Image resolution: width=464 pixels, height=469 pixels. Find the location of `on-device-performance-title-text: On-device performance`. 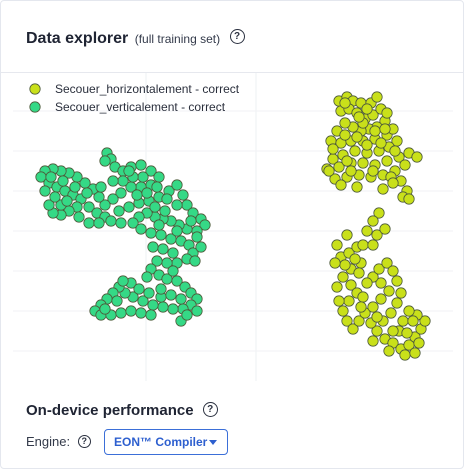

on-device-performance-title-text: On-device performance is located at coordinates (110, 410).